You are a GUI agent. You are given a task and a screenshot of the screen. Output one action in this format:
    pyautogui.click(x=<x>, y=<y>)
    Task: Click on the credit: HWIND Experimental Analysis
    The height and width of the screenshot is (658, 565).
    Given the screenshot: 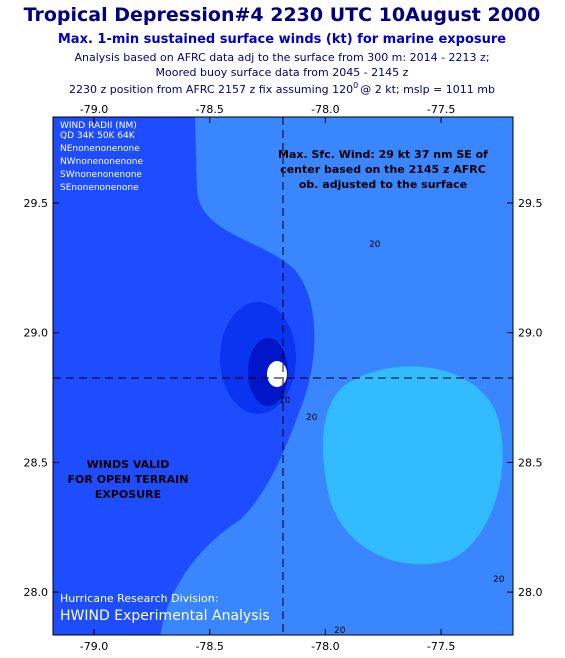 What is the action you would take?
    pyautogui.click(x=165, y=616)
    